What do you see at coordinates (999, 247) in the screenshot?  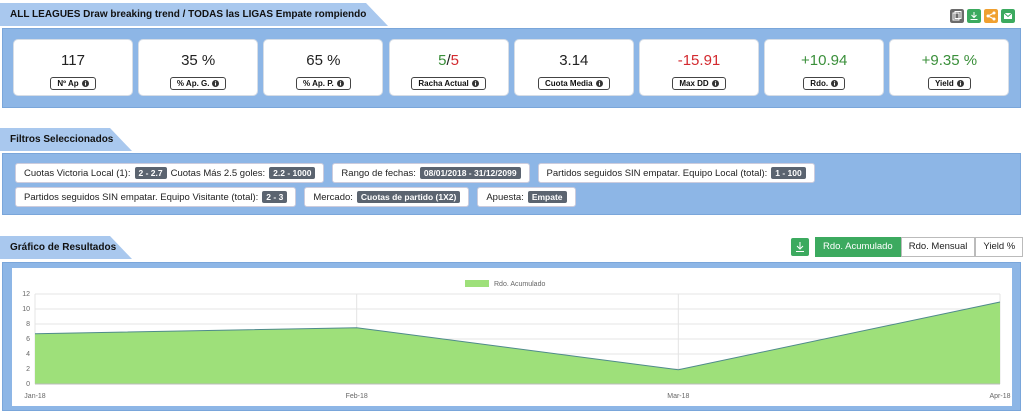 I see `chart-mode-button: Yield %` at bounding box center [999, 247].